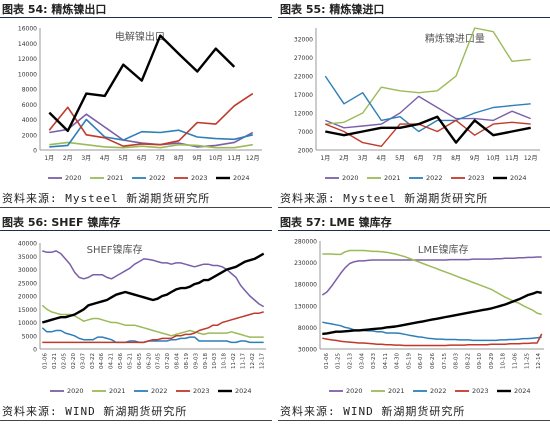 Image resolution: width=550 pixels, height=425 pixels. What do you see at coordinates (68, 158) in the screenshot?
I see `x-tick-label: 2月` at bounding box center [68, 158].